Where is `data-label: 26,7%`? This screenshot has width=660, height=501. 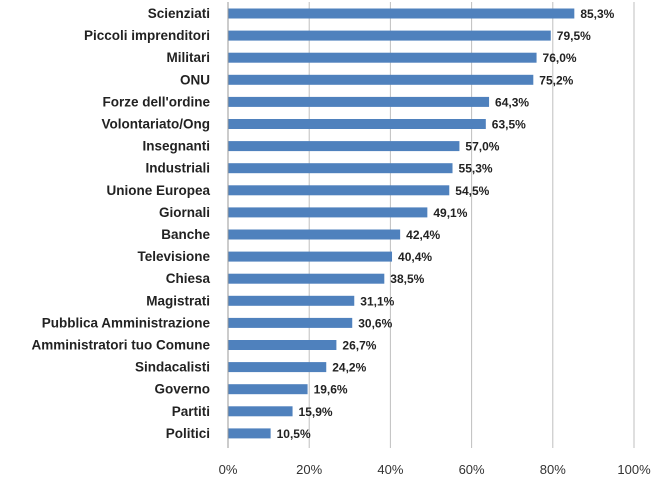
data-label: 26,7% is located at coordinates (359, 346).